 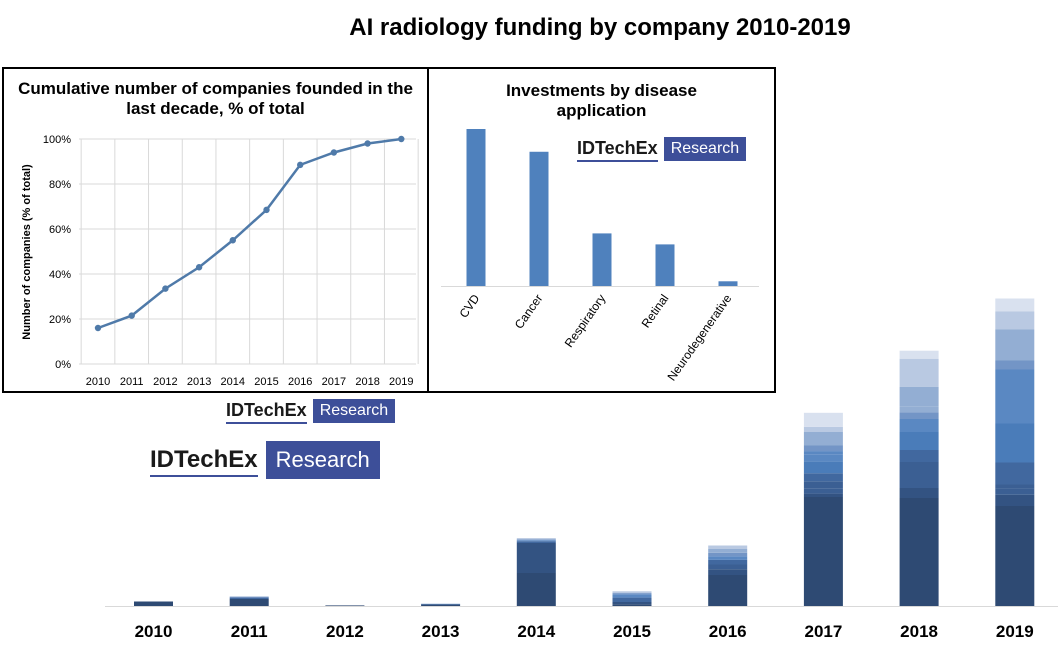 What do you see at coordinates (60, 230) in the screenshot?
I see `y-tick-label: 60%` at bounding box center [60, 230].